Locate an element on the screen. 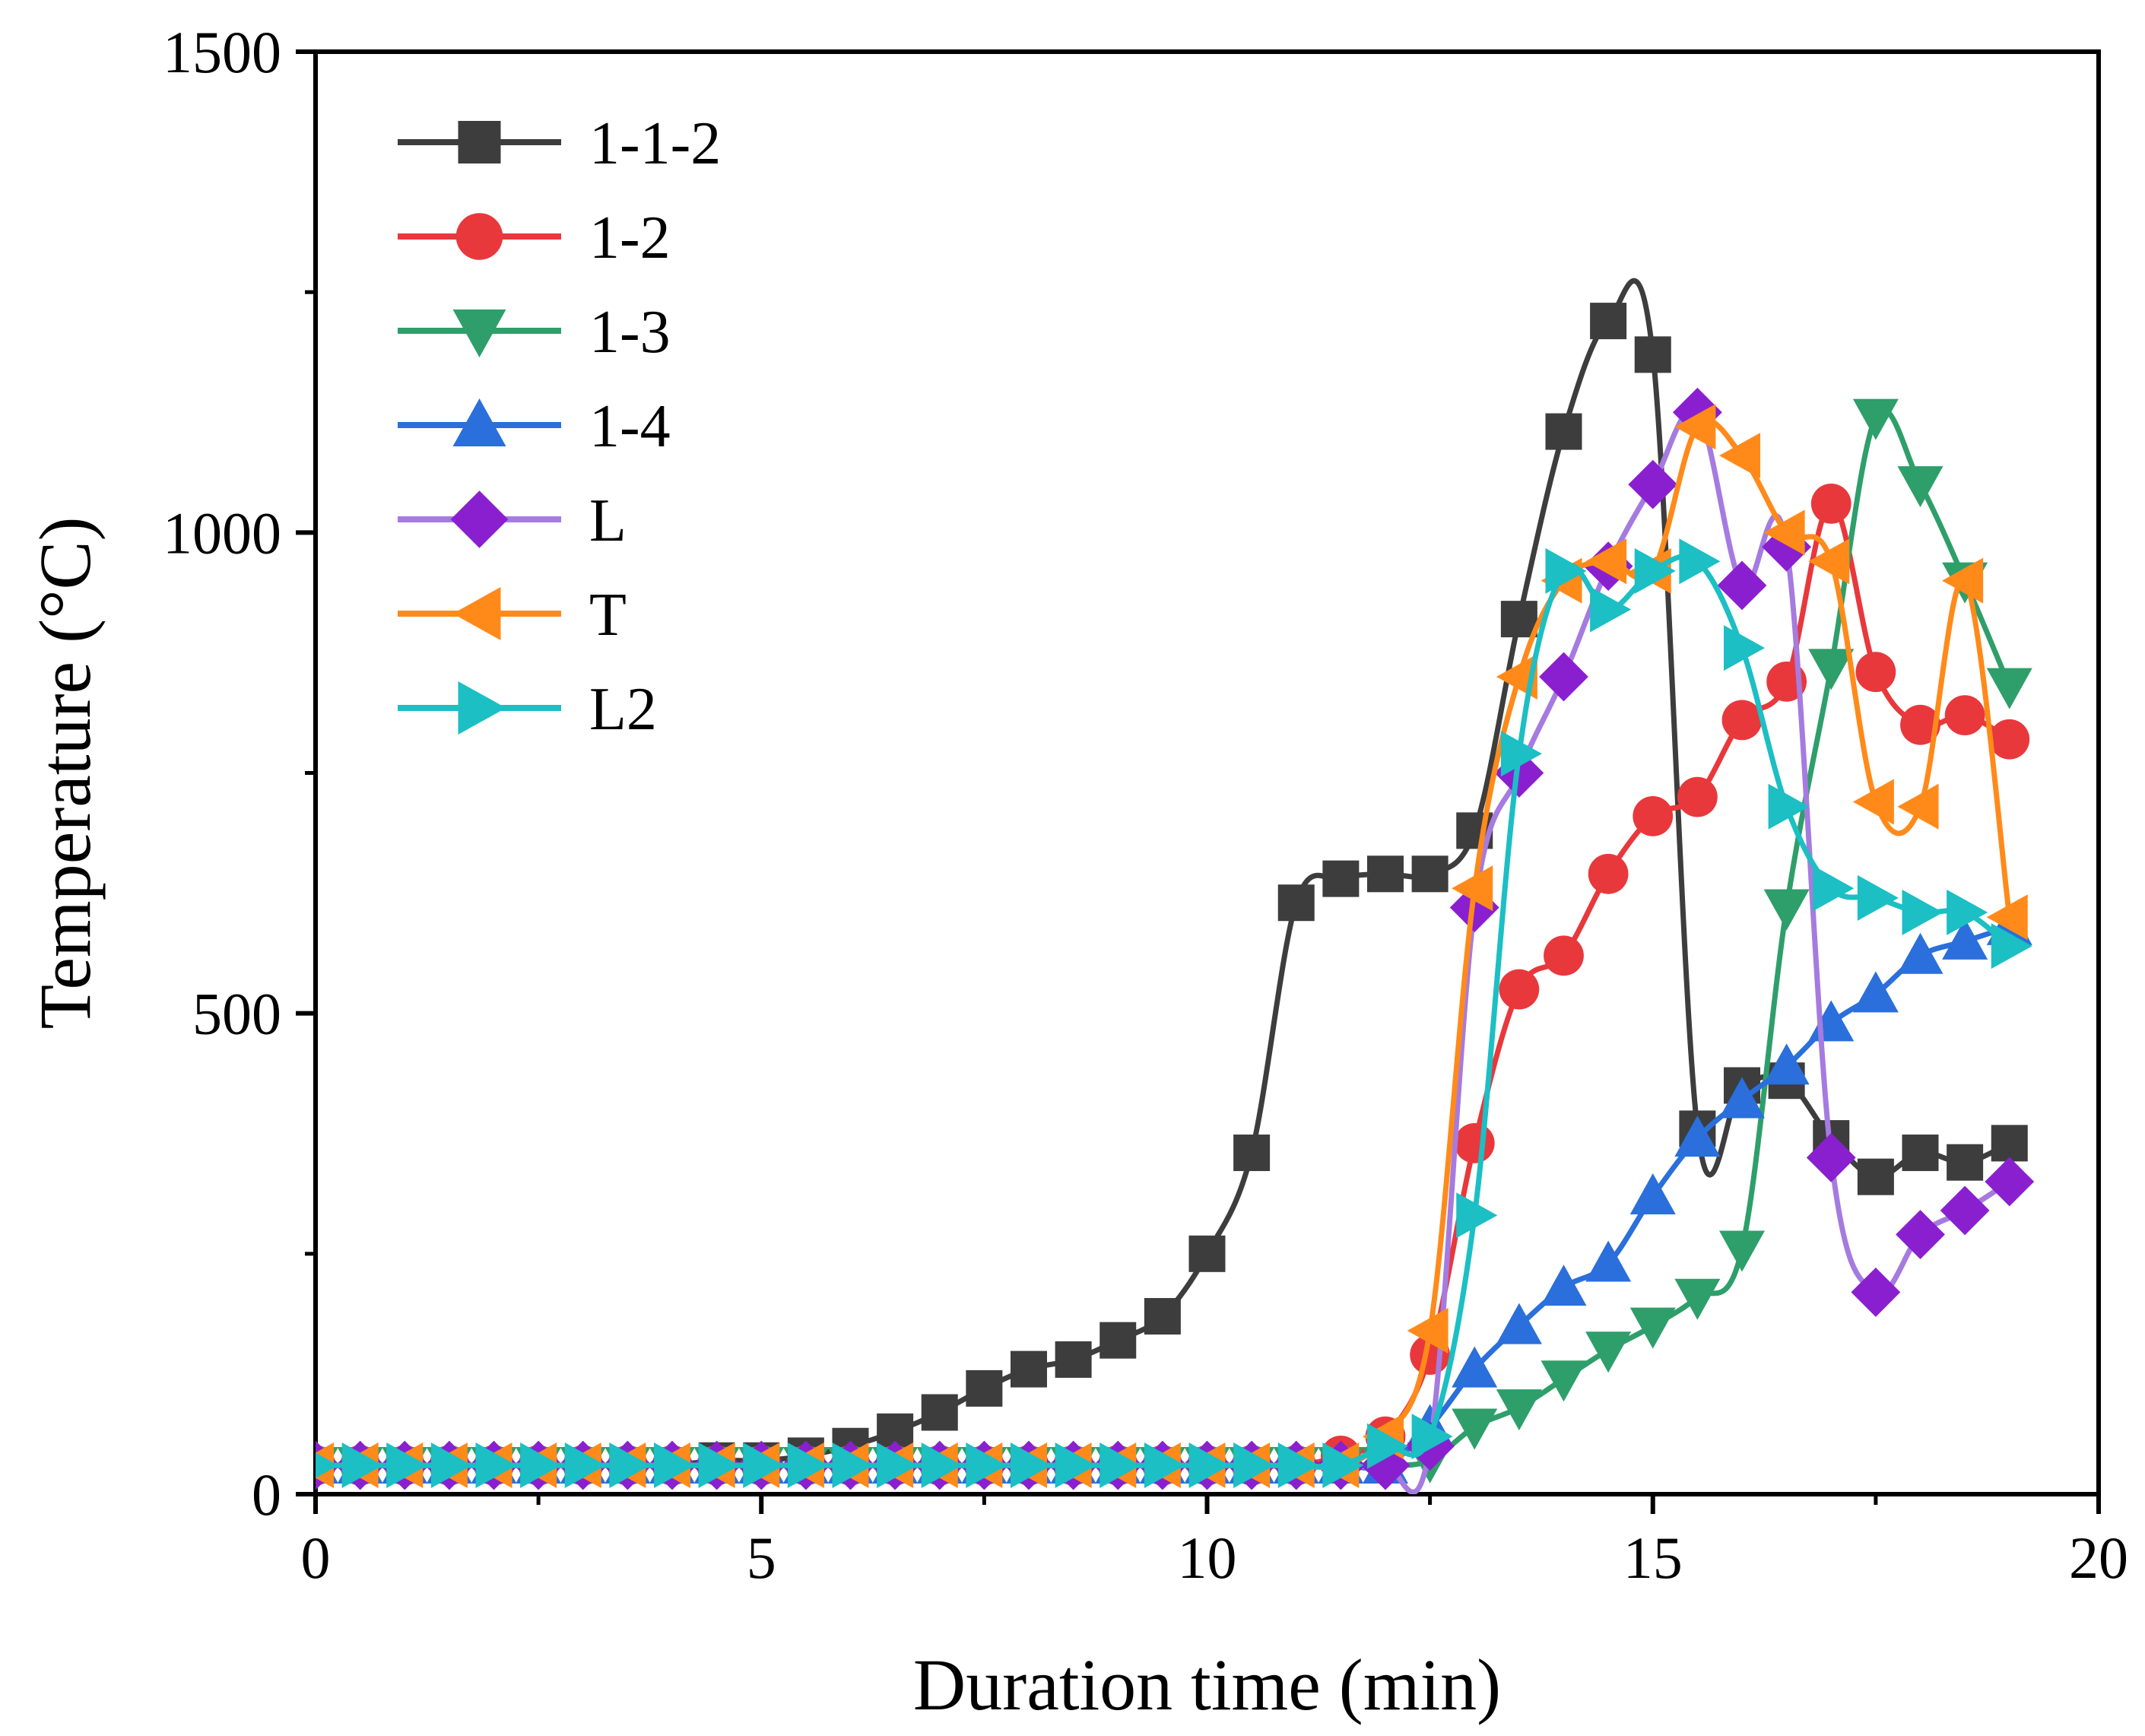  legend-item-1-3: 1-3 is located at coordinates (535, 332).